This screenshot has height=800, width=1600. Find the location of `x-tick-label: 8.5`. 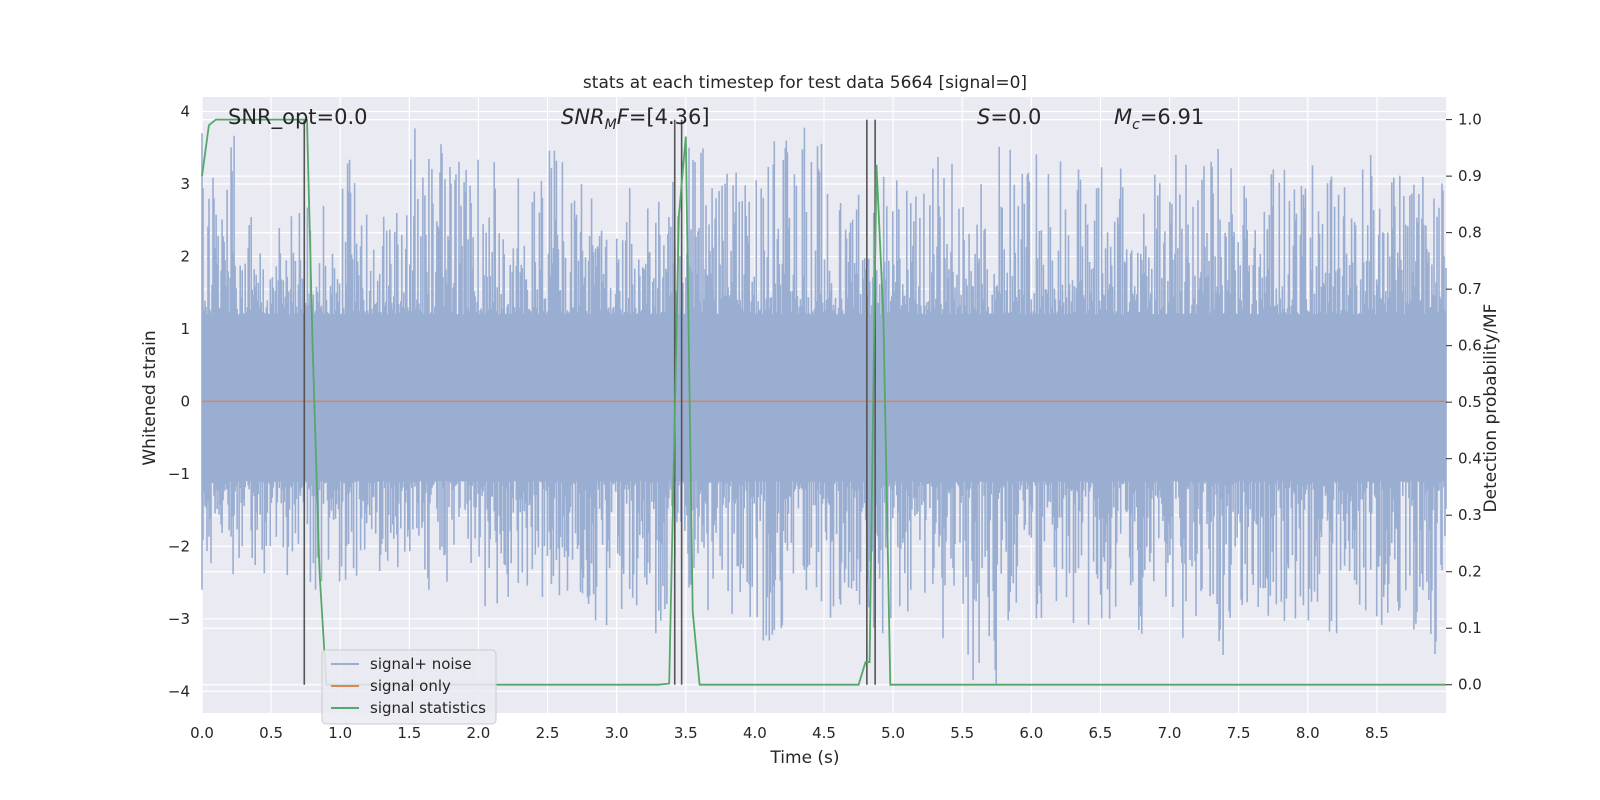

x-tick-label: 8.5 is located at coordinates (1377, 733).